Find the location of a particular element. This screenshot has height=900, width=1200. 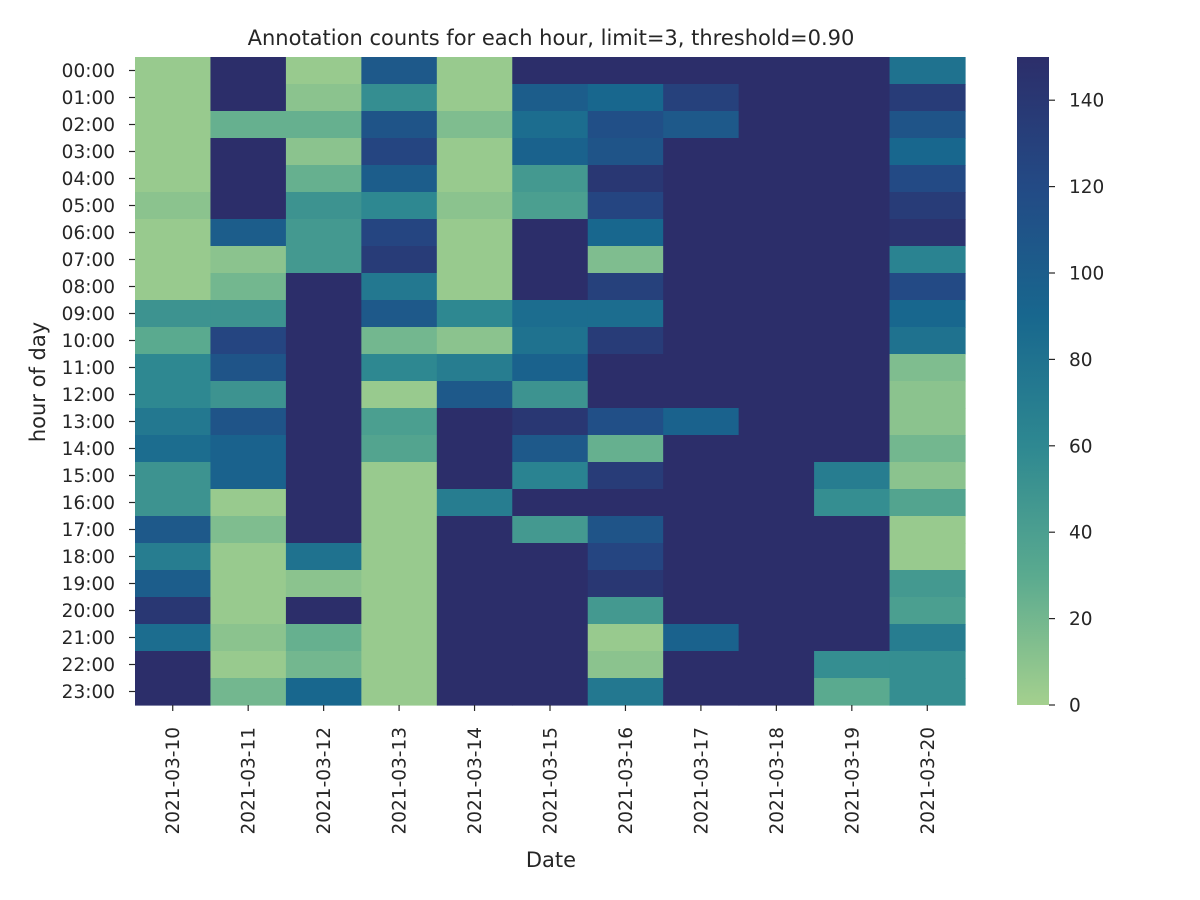

x-tick-label: 2021-03-10 is located at coordinates (173, 781).